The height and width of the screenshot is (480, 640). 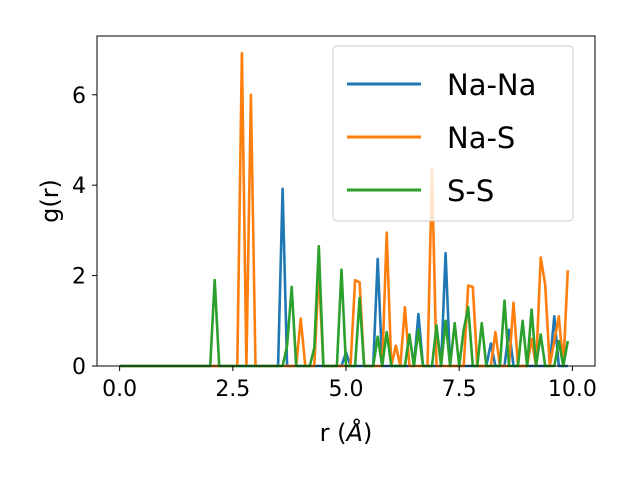 What do you see at coordinates (572, 389) in the screenshot?
I see `x-tick-label: 10.0` at bounding box center [572, 389].